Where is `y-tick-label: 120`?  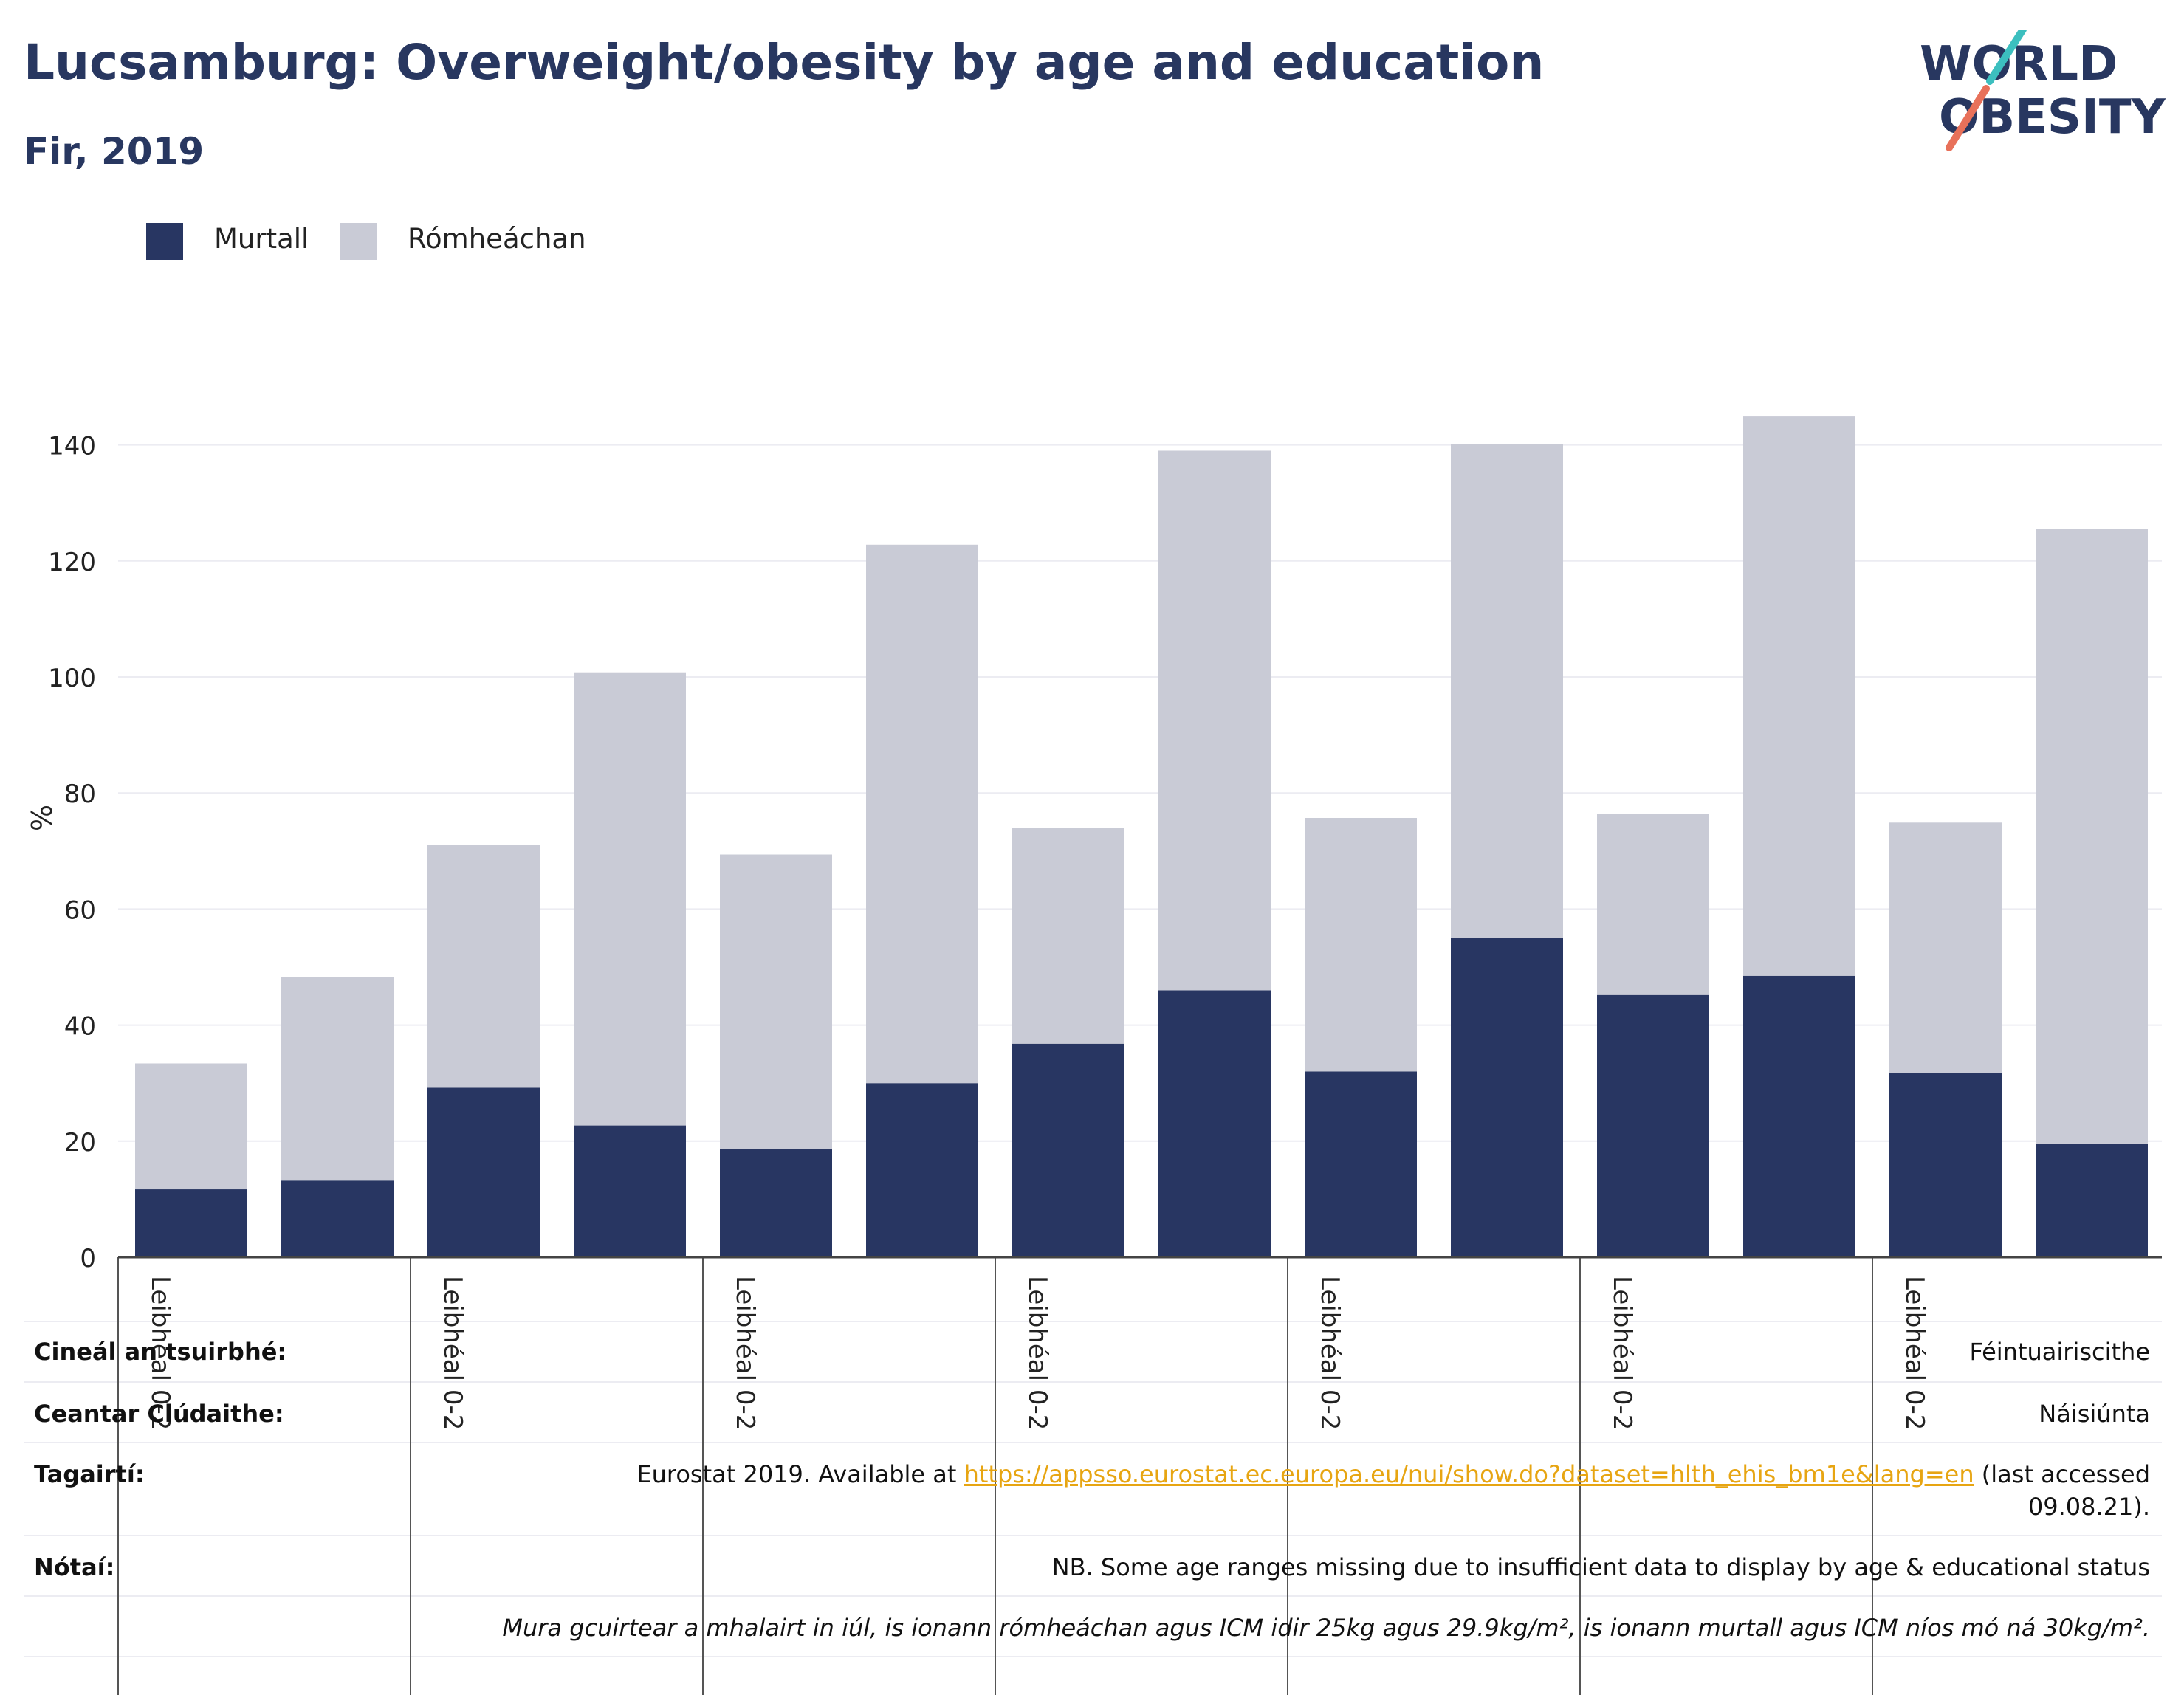 y-tick-label: 120 is located at coordinates (72, 562).